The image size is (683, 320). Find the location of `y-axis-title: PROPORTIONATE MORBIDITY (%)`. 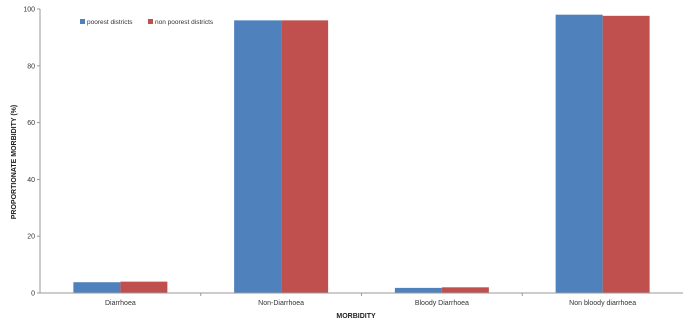

y-axis-title: PROPORTIONATE MORBIDITY (%) is located at coordinates (14, 162).